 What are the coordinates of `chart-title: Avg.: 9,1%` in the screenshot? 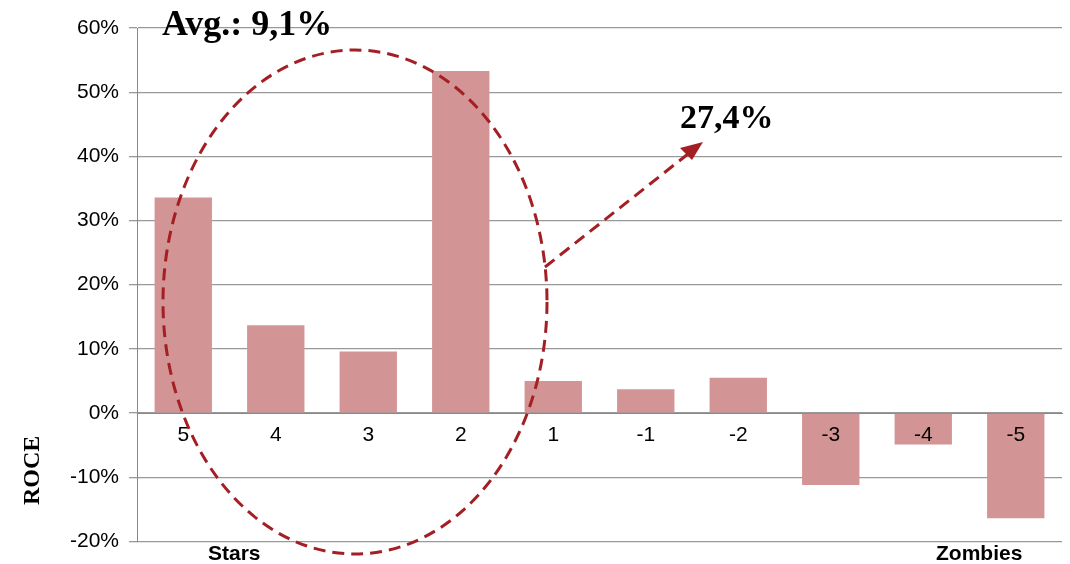 It's located at (247, 23).